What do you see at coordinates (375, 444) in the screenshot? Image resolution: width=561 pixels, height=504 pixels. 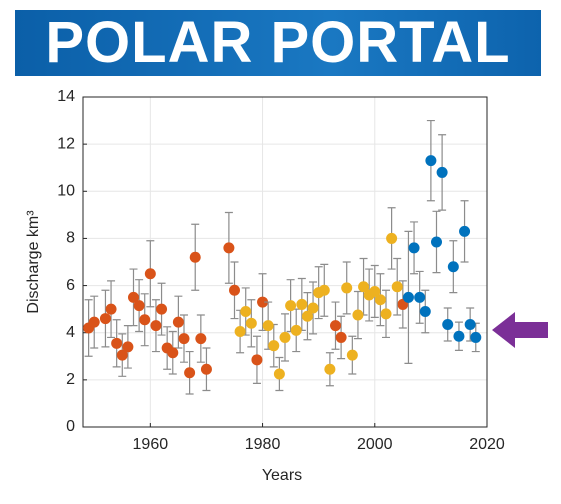 I see `x-tick-label: 2000` at bounding box center [375, 444].